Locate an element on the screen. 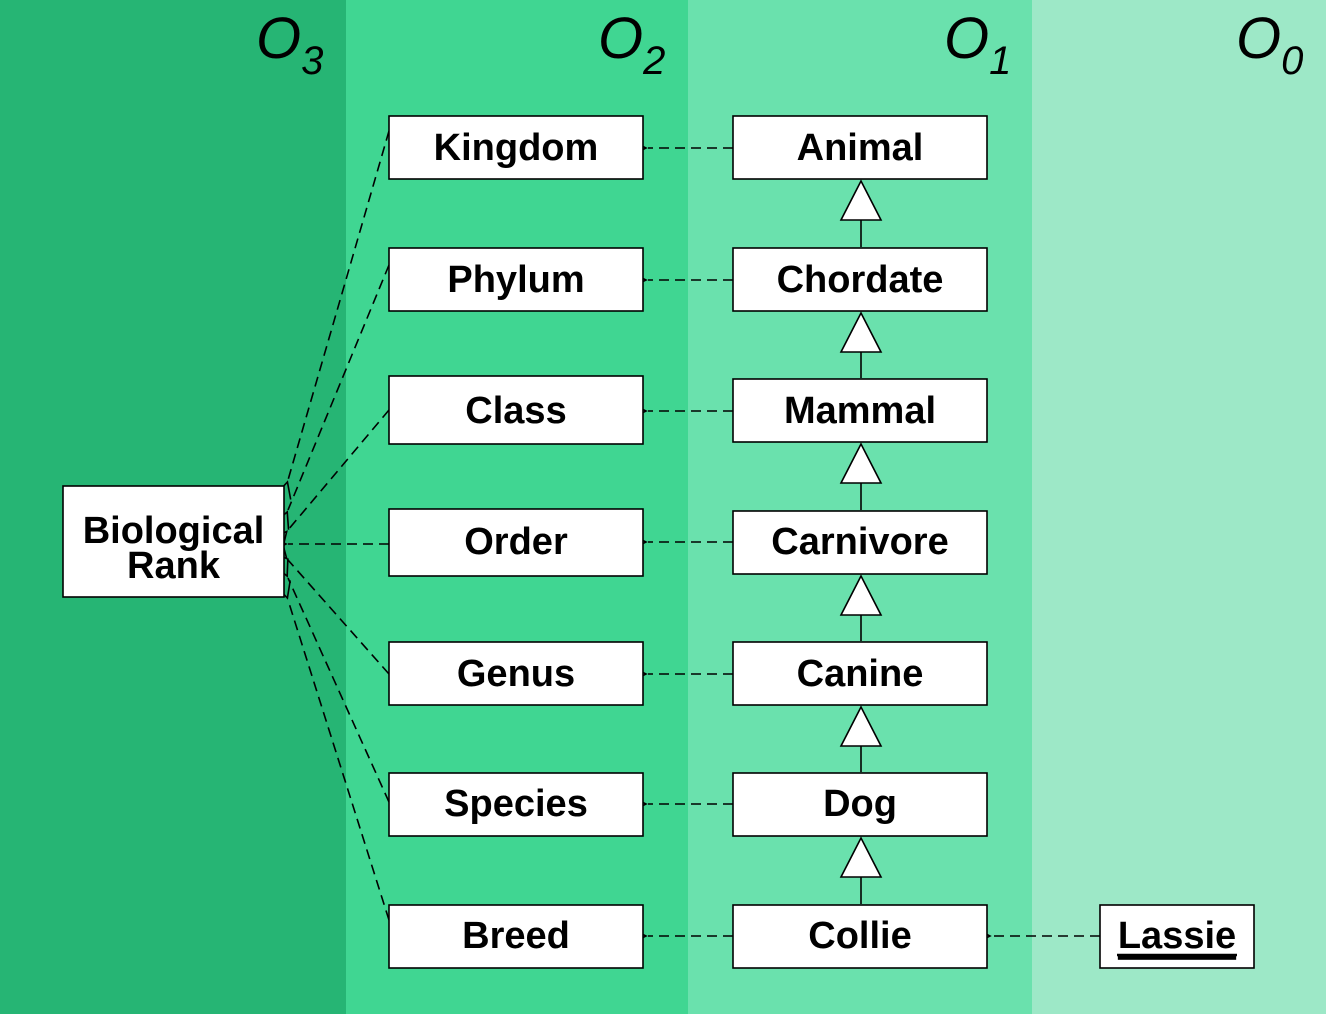 The height and width of the screenshot is (1014, 1326). rank-label: Breed is located at coordinates (516, 936).